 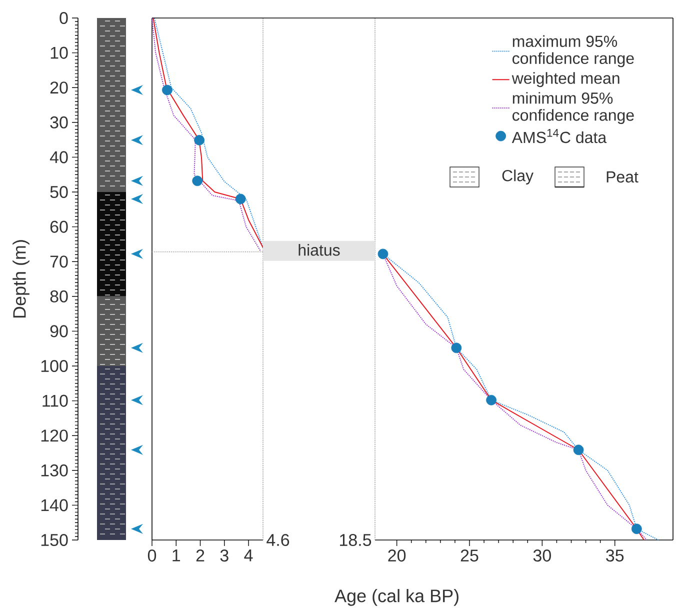 What do you see at coordinates (573, 108) in the screenshot?
I see `legend-label: minimum 95% confidence range` at bounding box center [573, 108].